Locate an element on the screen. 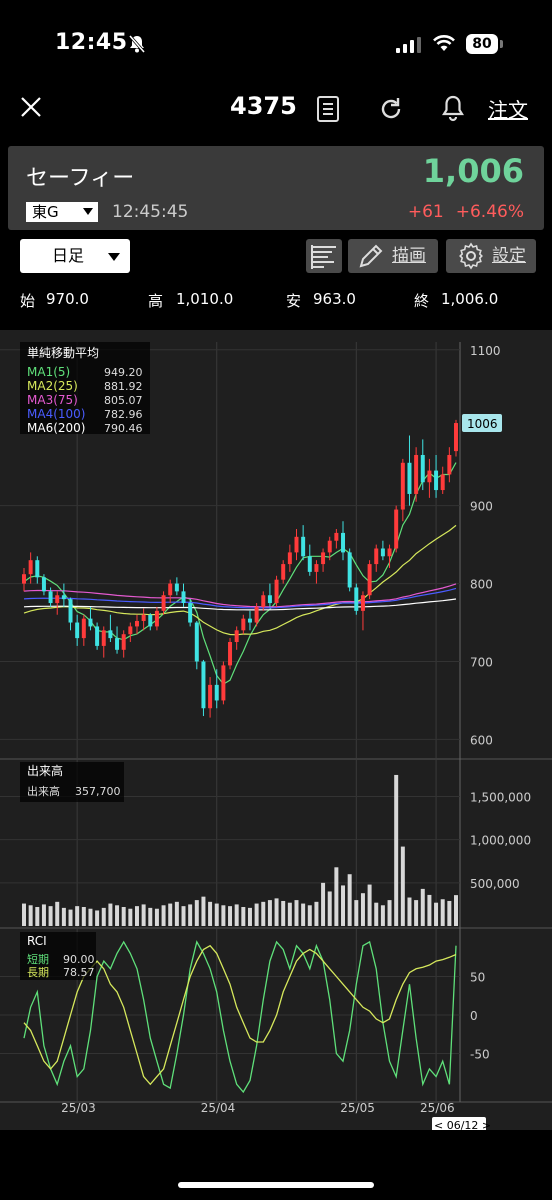  stock-code: 4375 is located at coordinates (263, 106).